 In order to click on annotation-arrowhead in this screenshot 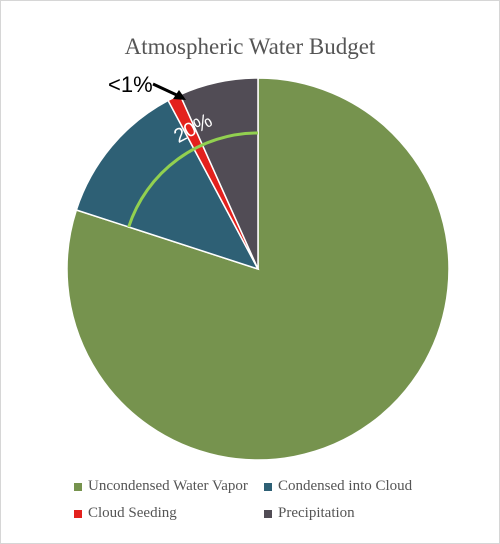, I will do `click(179, 95)`.